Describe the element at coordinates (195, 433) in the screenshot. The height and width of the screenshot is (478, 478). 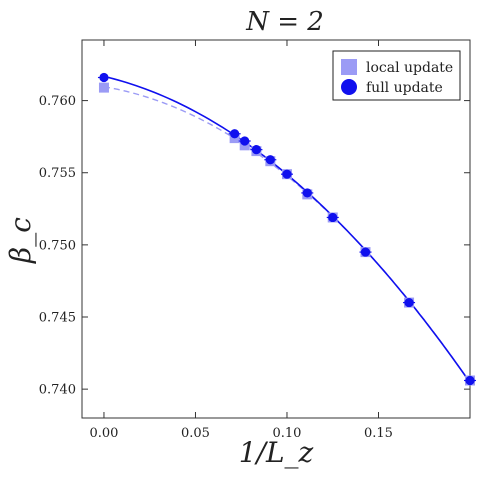
I see `x-tick-label: 0.05` at that location.